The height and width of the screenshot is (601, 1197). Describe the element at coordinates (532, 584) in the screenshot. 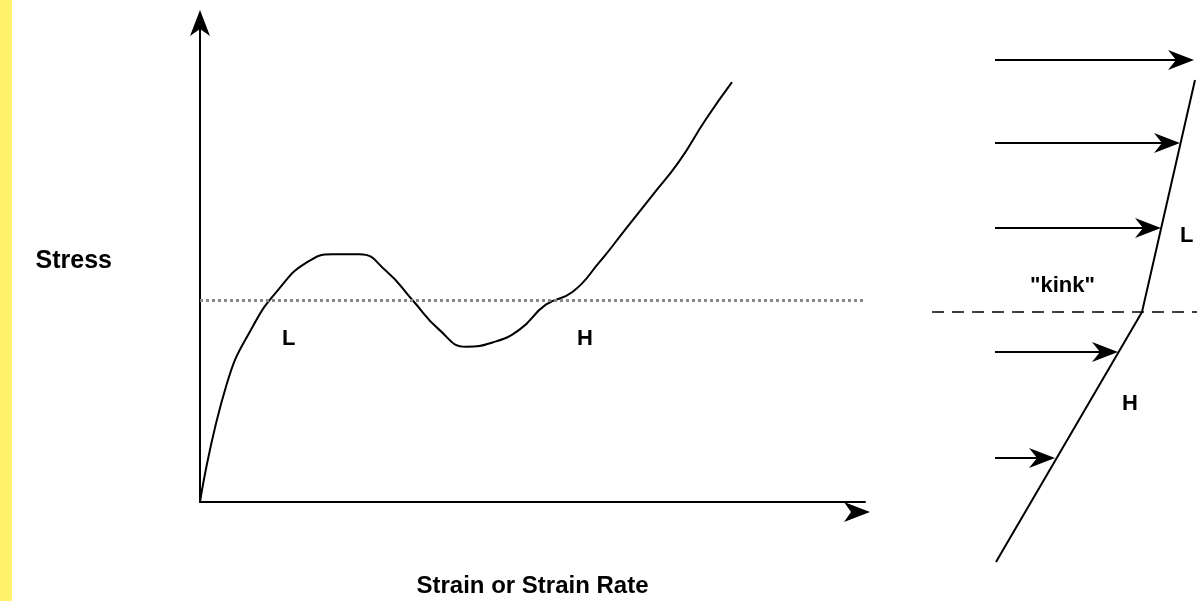

I see `x-axis-title: Strain or Strain Rate` at that location.